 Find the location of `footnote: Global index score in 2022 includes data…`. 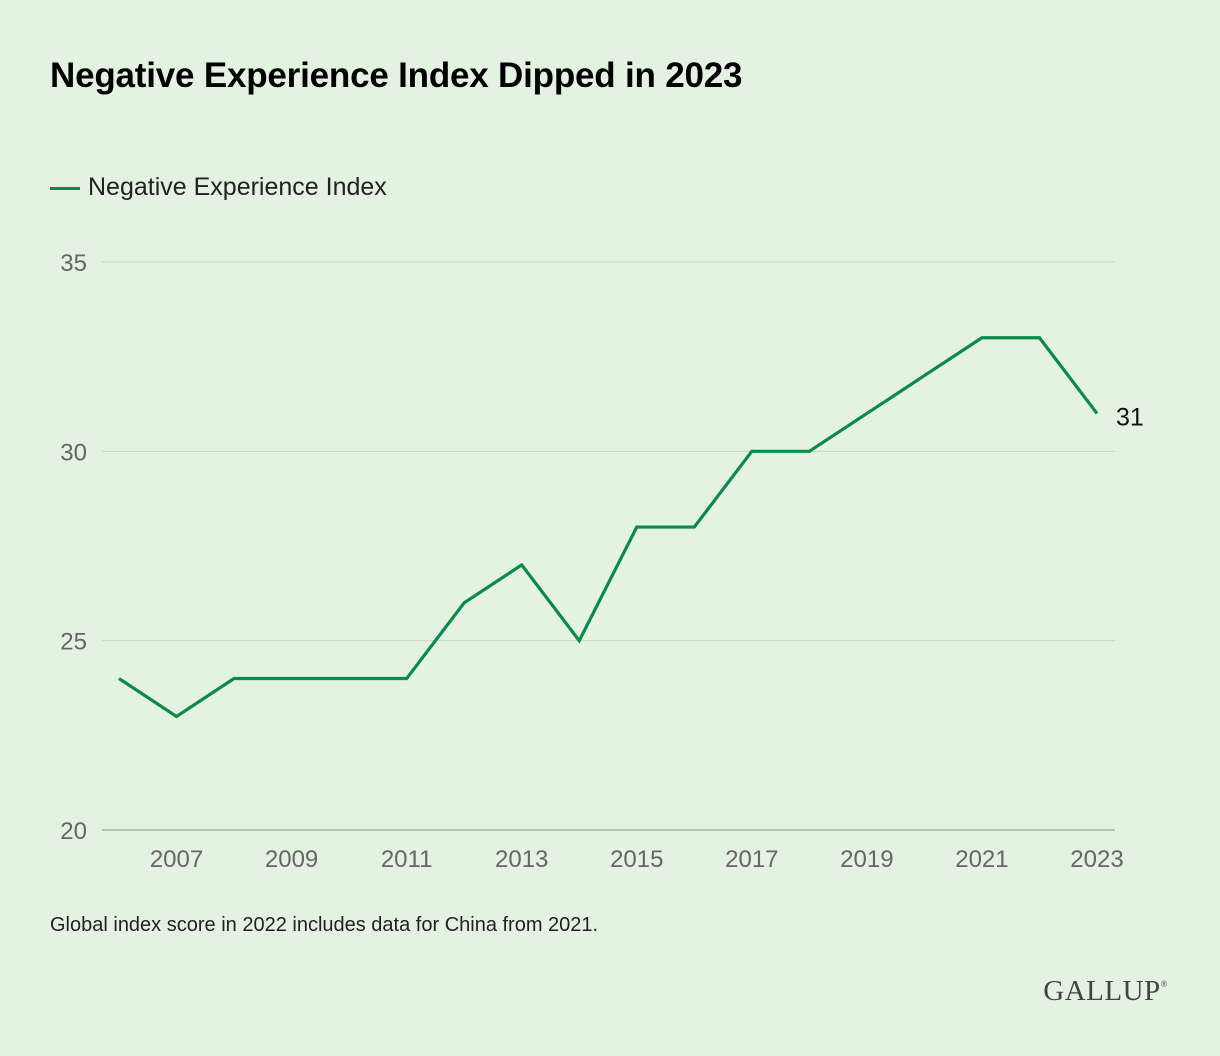

footnote: Global index score in 2022 includes data… is located at coordinates (324, 925).